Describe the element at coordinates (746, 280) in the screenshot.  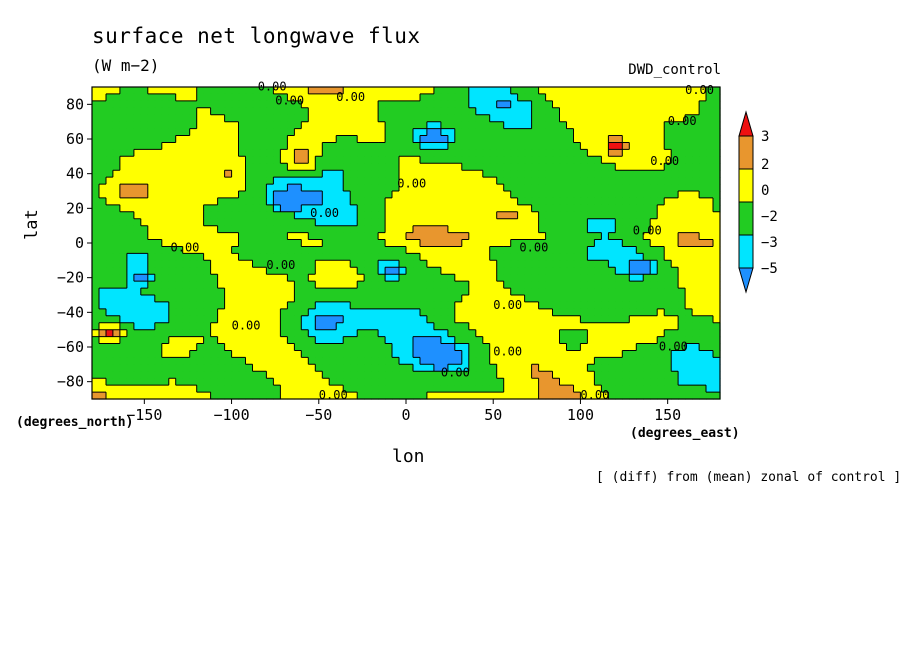
I see `colorbar-min-arrow` at that location.